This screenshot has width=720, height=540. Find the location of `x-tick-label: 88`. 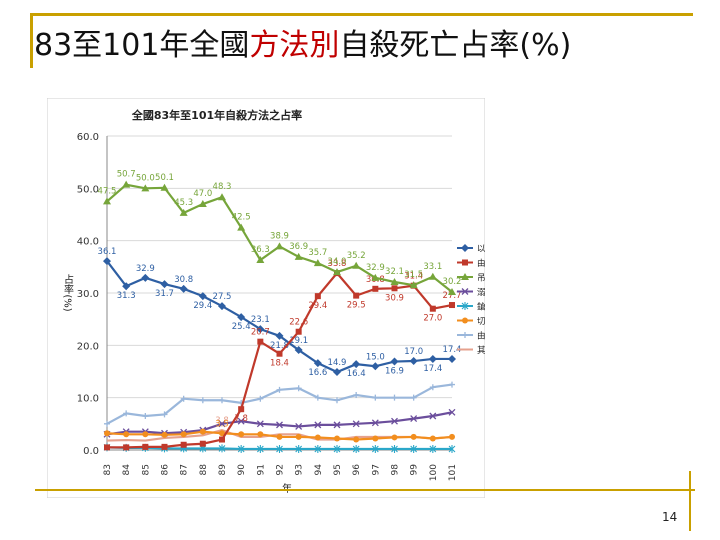

x-tick-label: 88 is located at coordinates (204, 470).